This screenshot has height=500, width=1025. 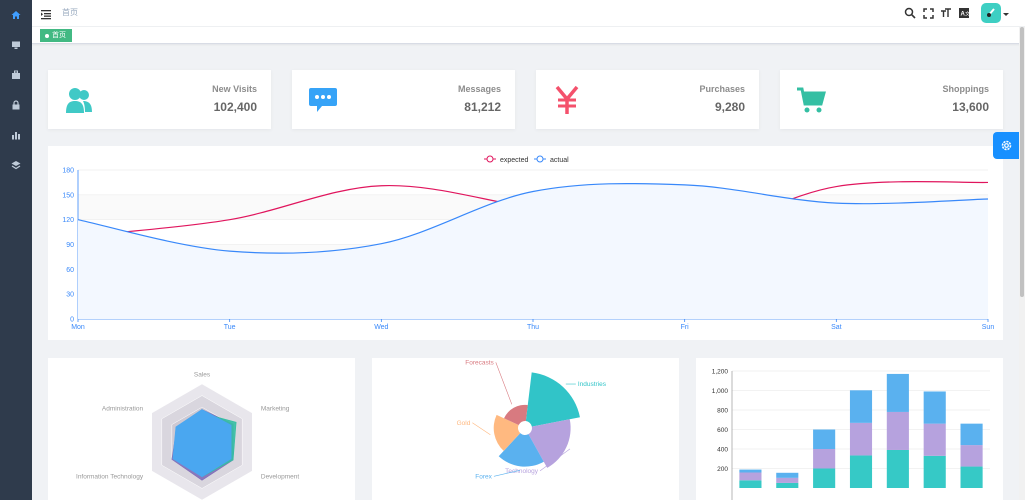 I want to click on active-dot-icon, so click(x=47, y=35).